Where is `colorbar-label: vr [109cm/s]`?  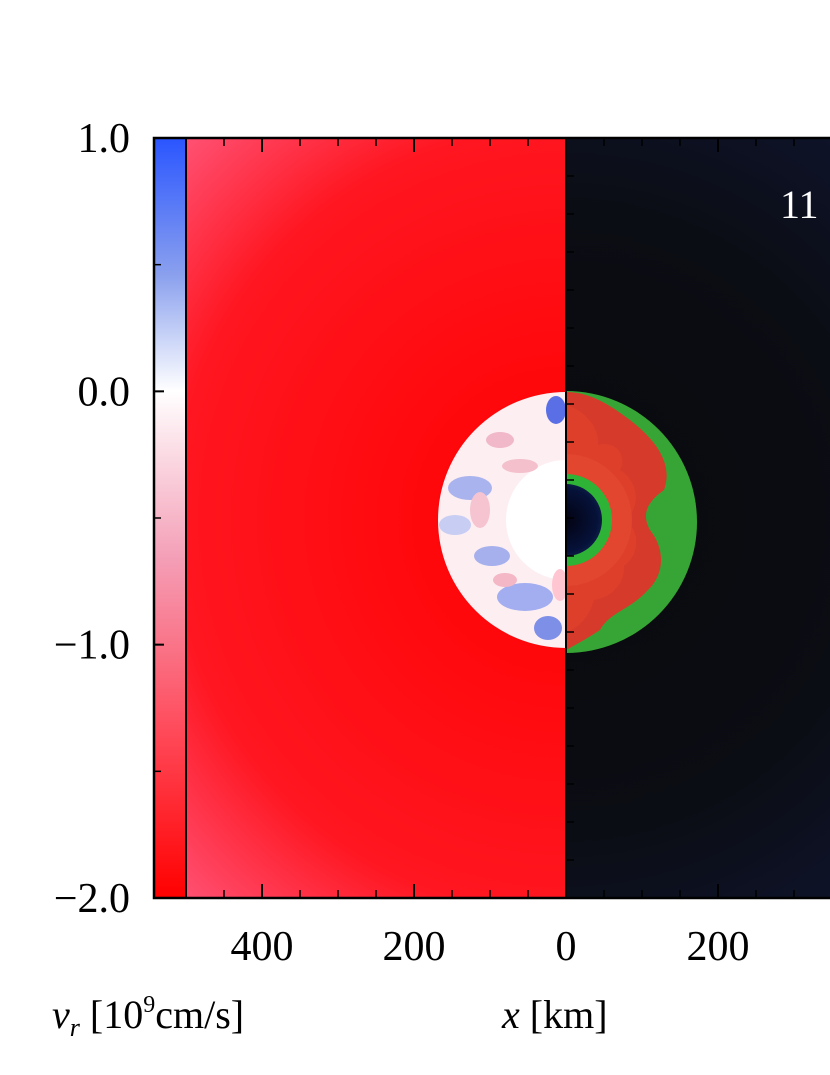
colorbar-label: vr [109cm/s] is located at coordinates (148, 1017).